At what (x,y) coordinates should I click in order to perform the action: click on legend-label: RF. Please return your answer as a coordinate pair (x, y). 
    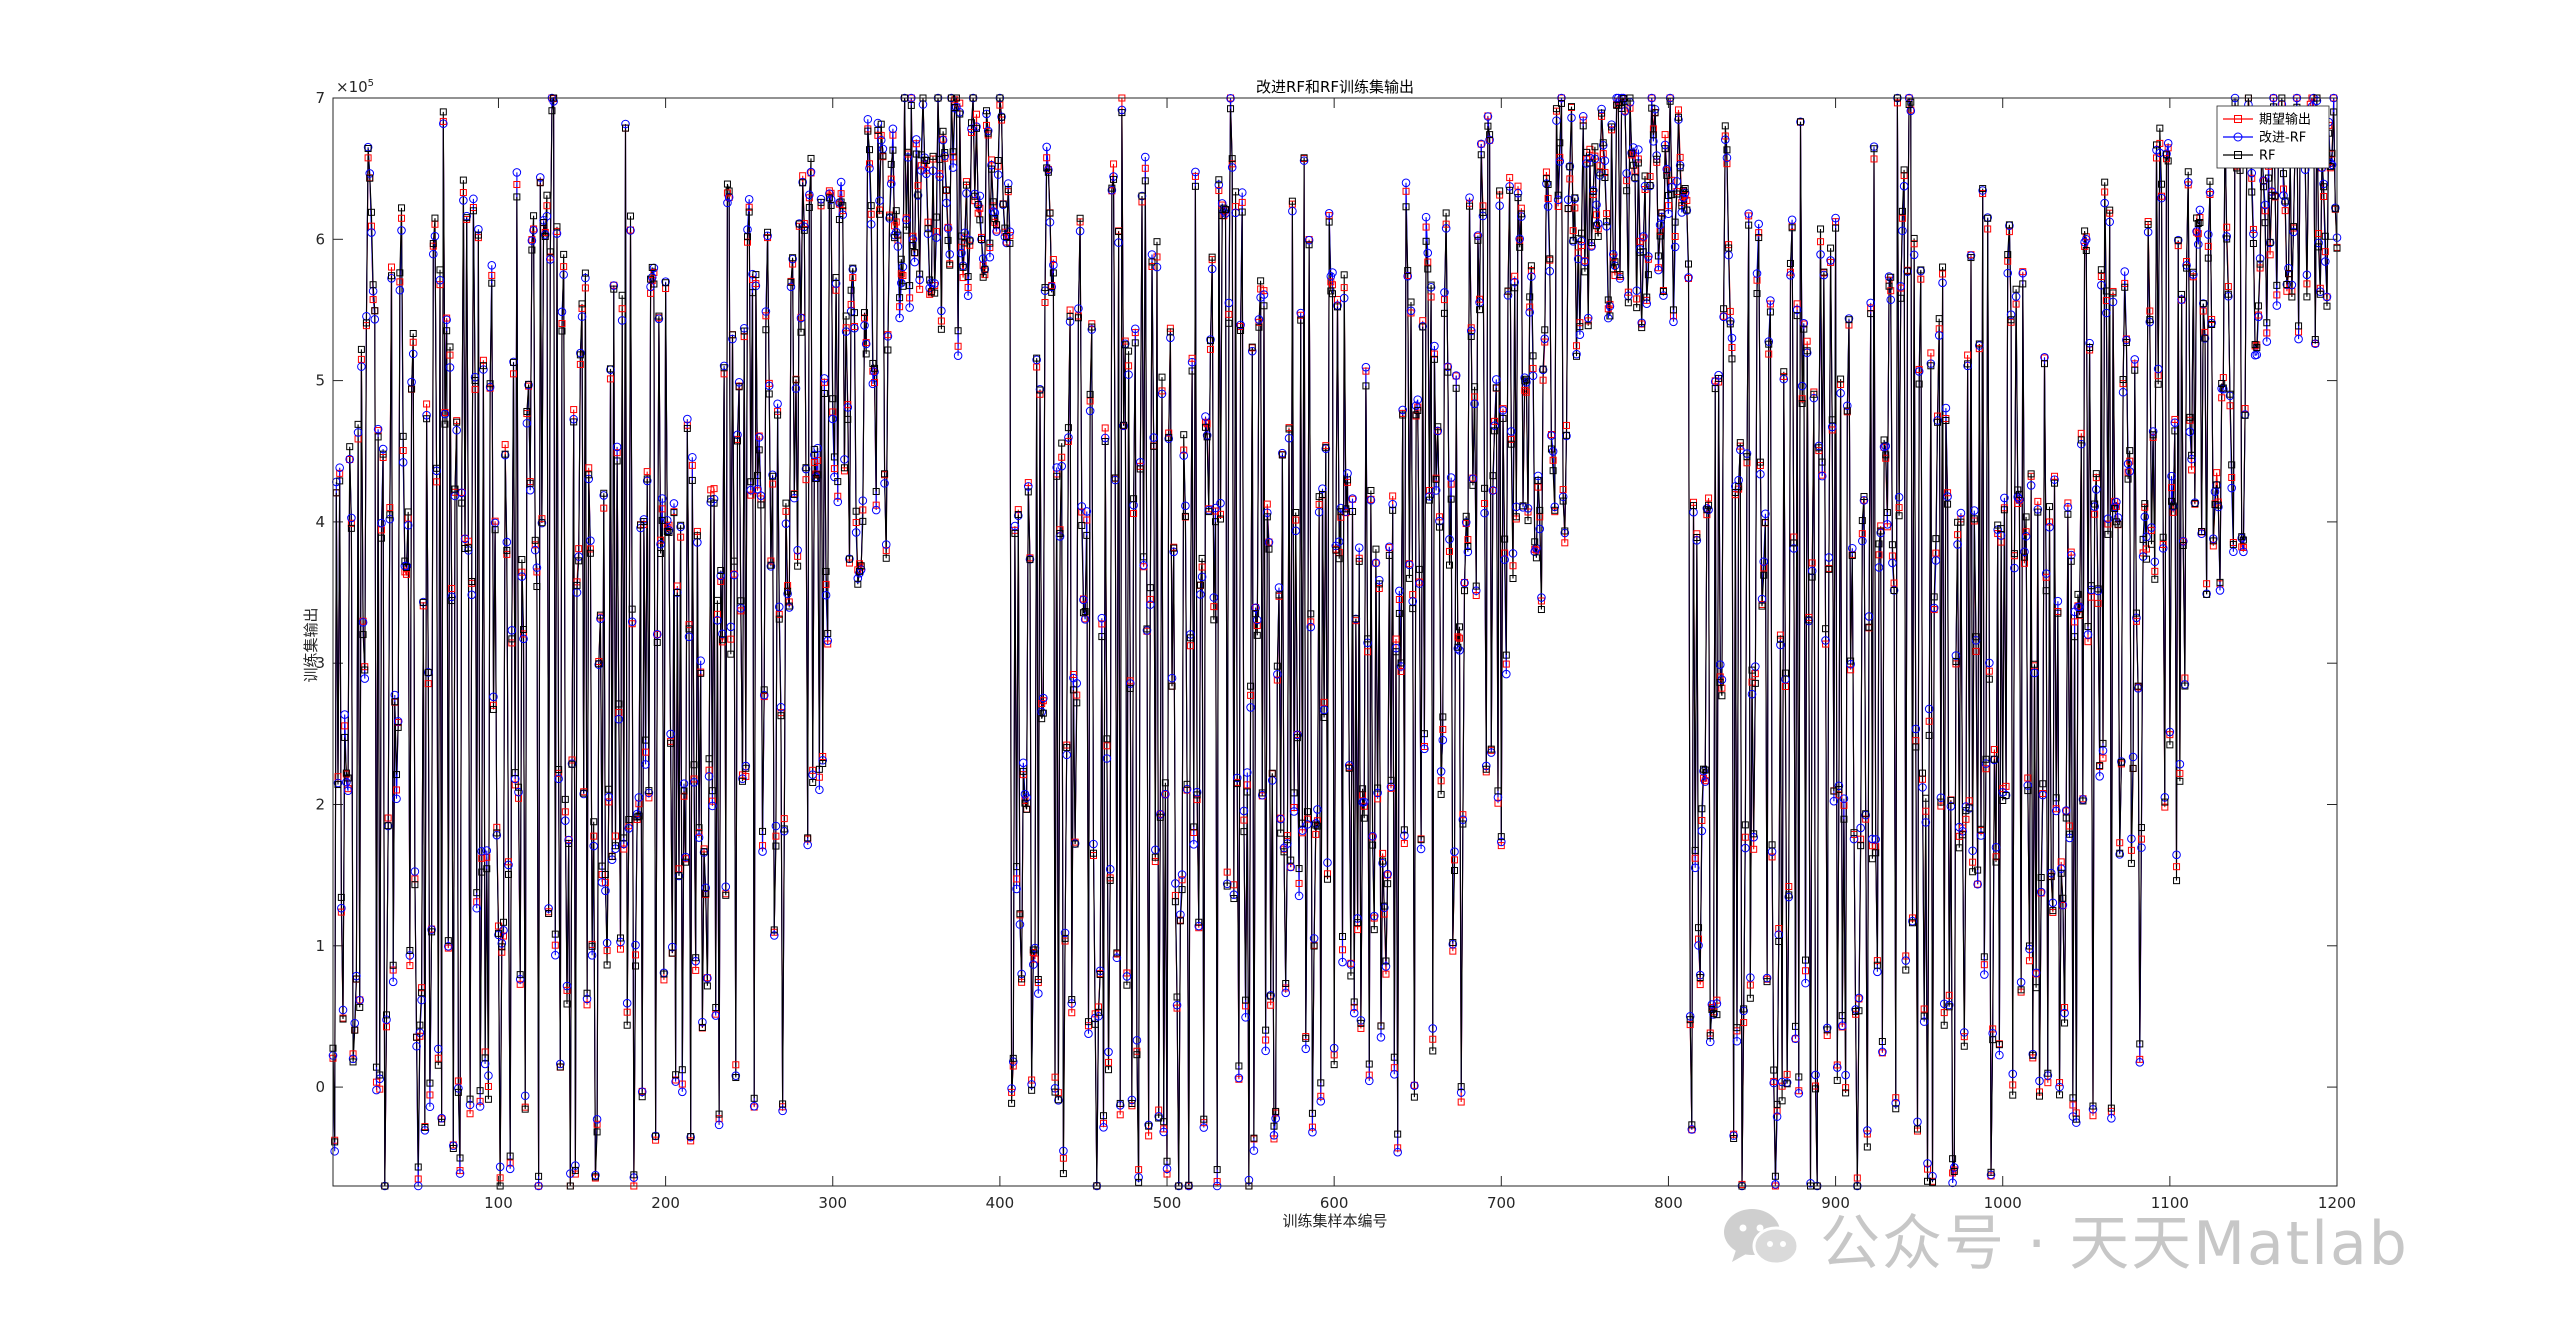
    Looking at the image, I should click on (2267, 156).